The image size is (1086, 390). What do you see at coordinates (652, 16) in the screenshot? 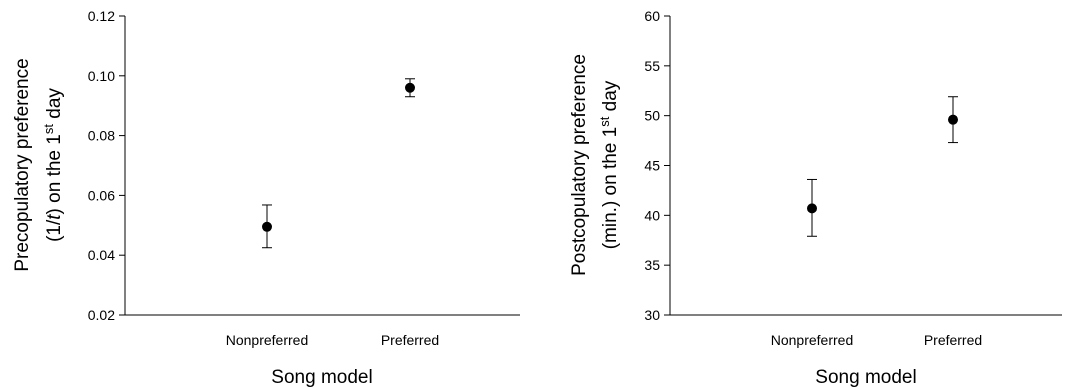
I see `y-tick-label: 60` at bounding box center [652, 16].